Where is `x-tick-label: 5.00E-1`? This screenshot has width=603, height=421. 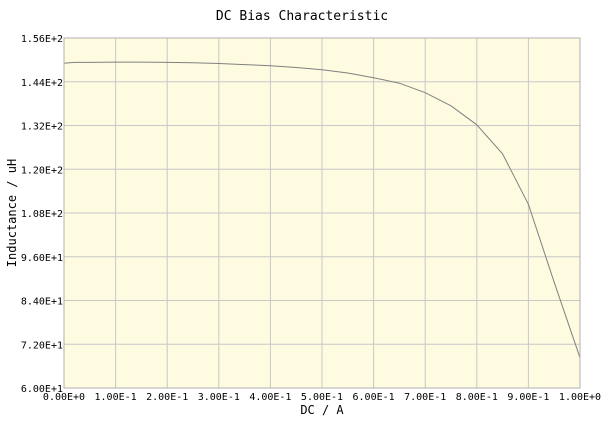 x-tick-label: 5.00E-1 is located at coordinates (322, 397).